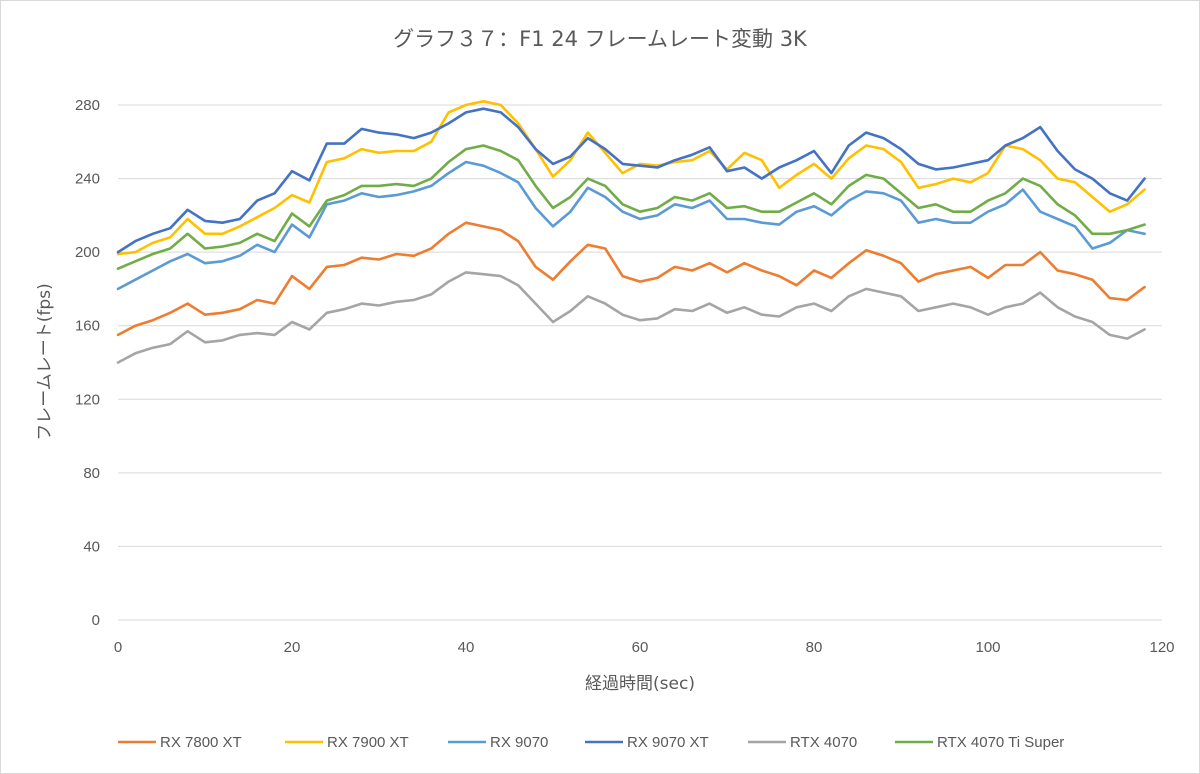 Image resolution: width=1200 pixels, height=774 pixels. I want to click on x-tick-label: 0, so click(118, 647).